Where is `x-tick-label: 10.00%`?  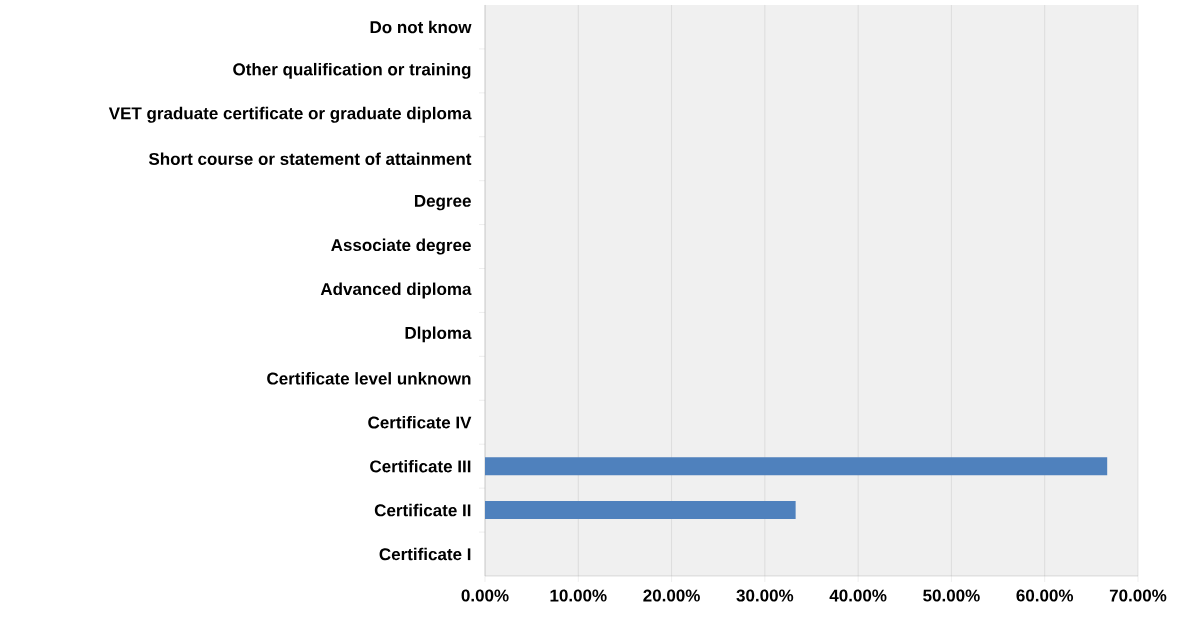
x-tick-label: 10.00% is located at coordinates (578, 595).